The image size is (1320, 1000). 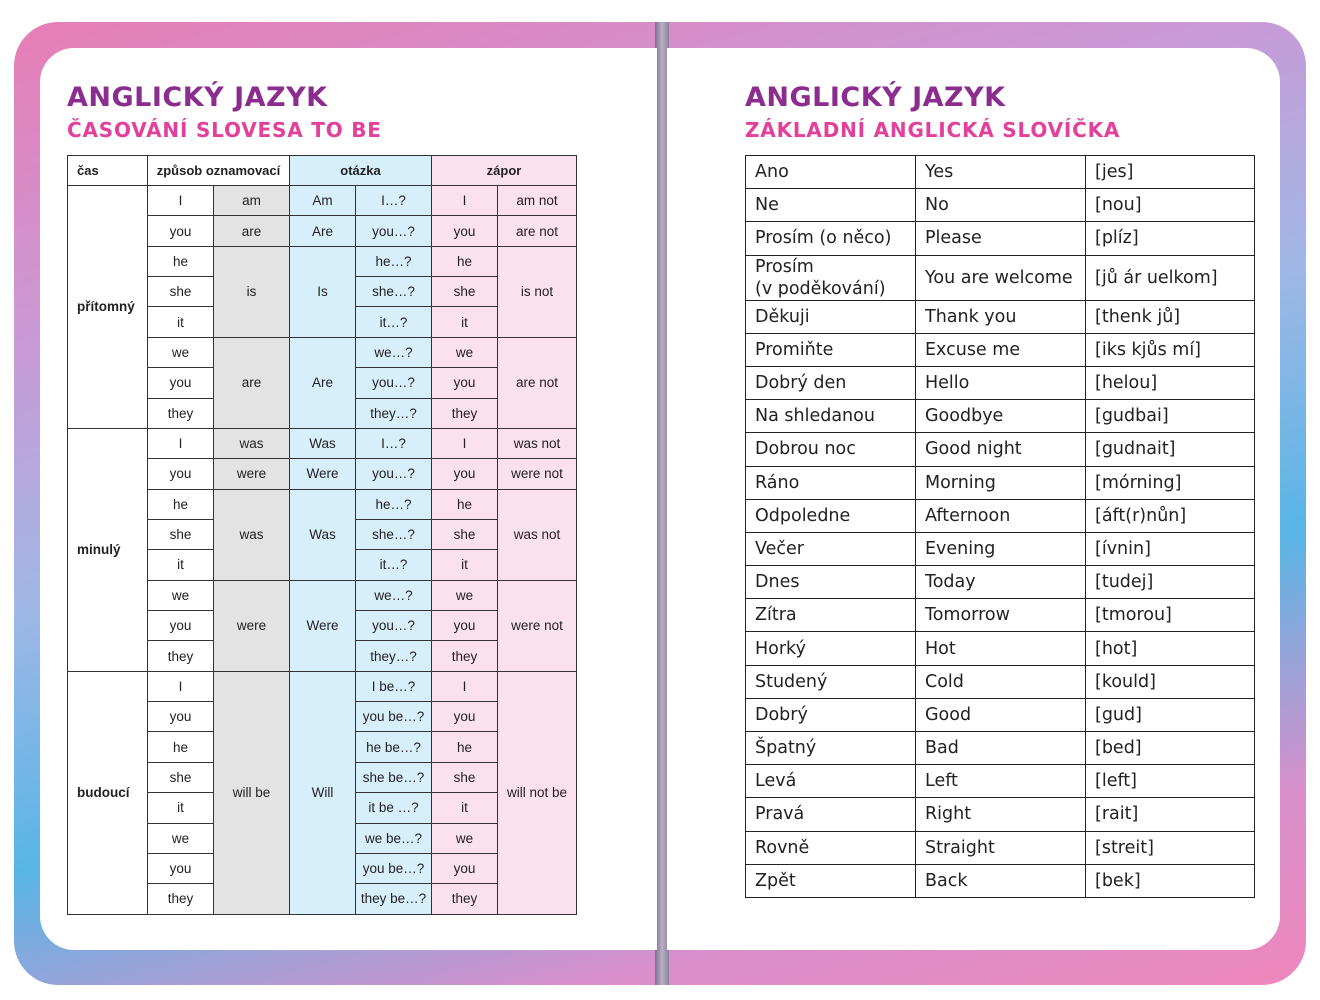 What do you see at coordinates (393, 322) in the screenshot?
I see `question-cell: it…?` at bounding box center [393, 322].